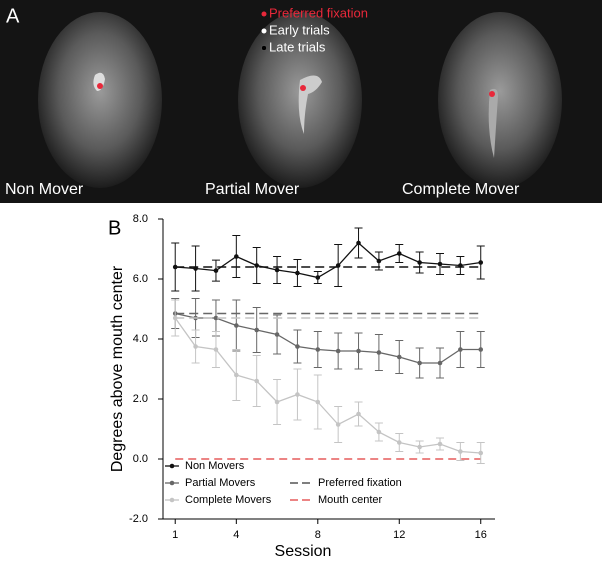 The height and width of the screenshot is (565, 602). Describe the element at coordinates (228, 500) in the screenshot. I see `legend-label: Complete Movers` at that location.